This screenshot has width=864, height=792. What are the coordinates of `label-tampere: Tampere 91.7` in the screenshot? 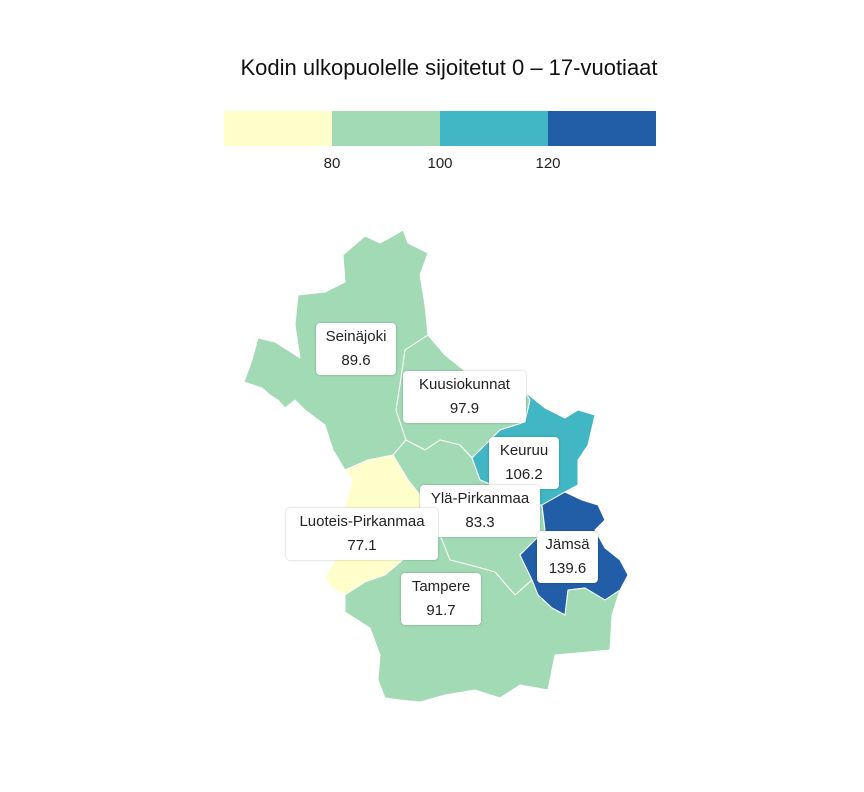 It's located at (441, 599).